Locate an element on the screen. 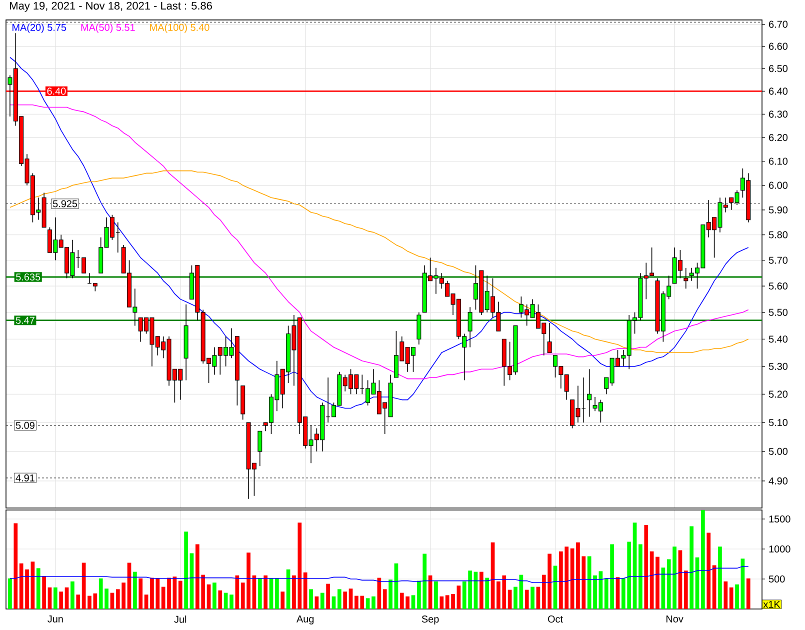 This screenshot has height=630, width=805. y-tick-label: 5.70 is located at coordinates (778, 260).